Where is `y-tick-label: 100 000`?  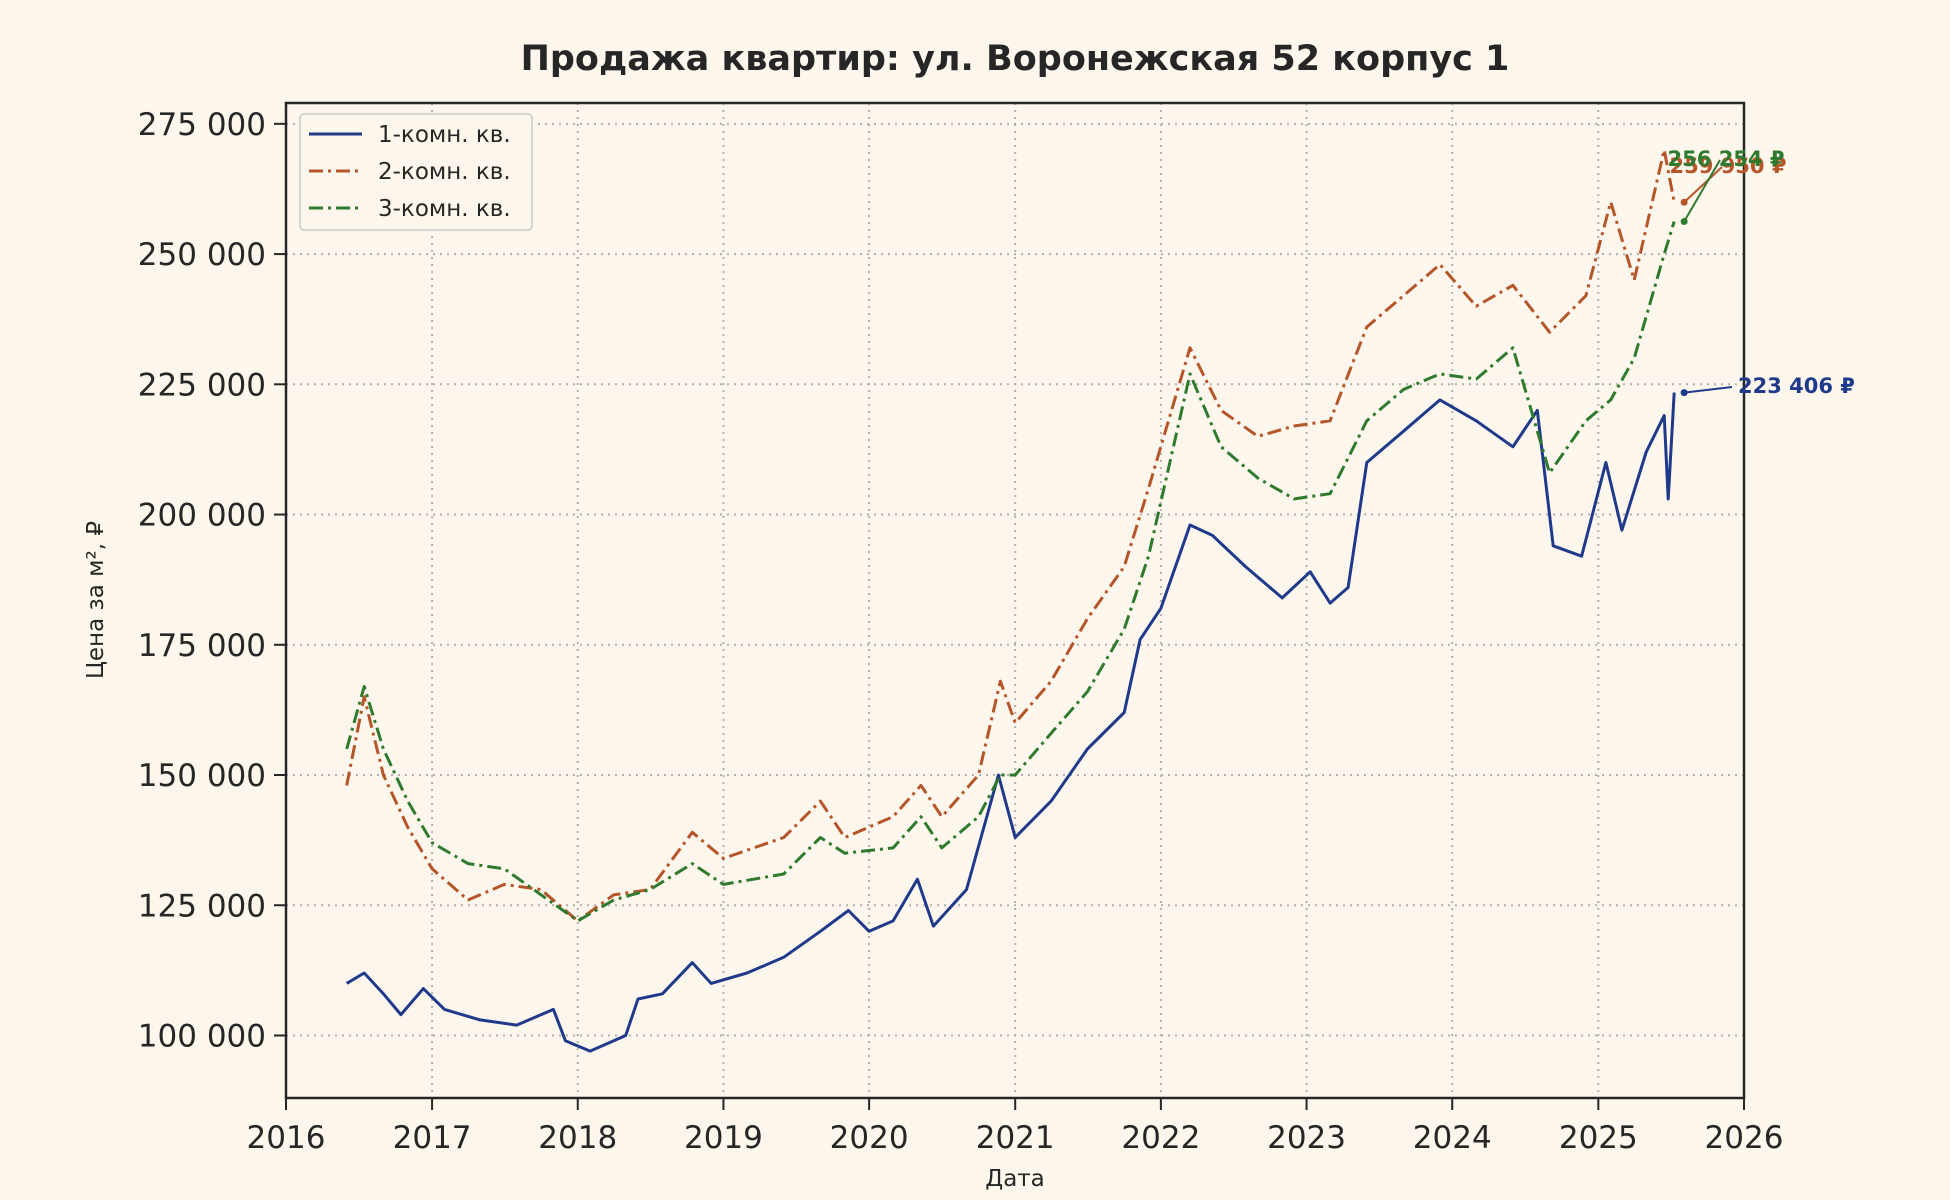
y-tick-label: 100 000 is located at coordinates (202, 1036).